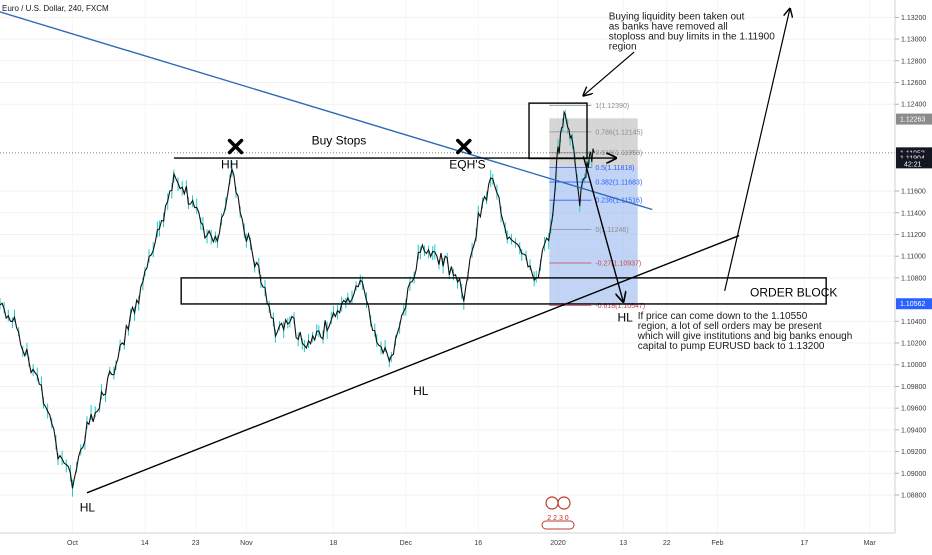  I want to click on x-tick-label: Mar, so click(870, 543).